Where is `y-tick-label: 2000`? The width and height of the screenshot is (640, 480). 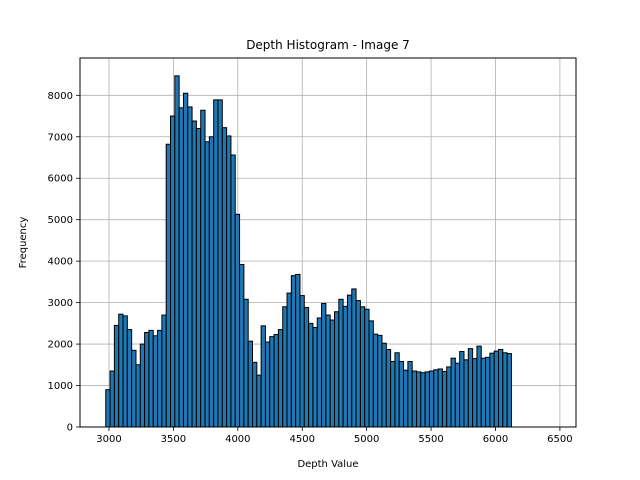
y-tick-label: 2000 is located at coordinates (60, 345).